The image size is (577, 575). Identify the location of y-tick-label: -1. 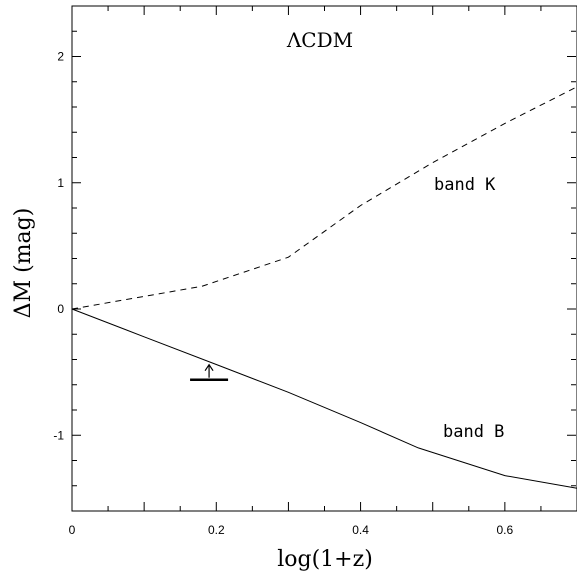
(58, 435).